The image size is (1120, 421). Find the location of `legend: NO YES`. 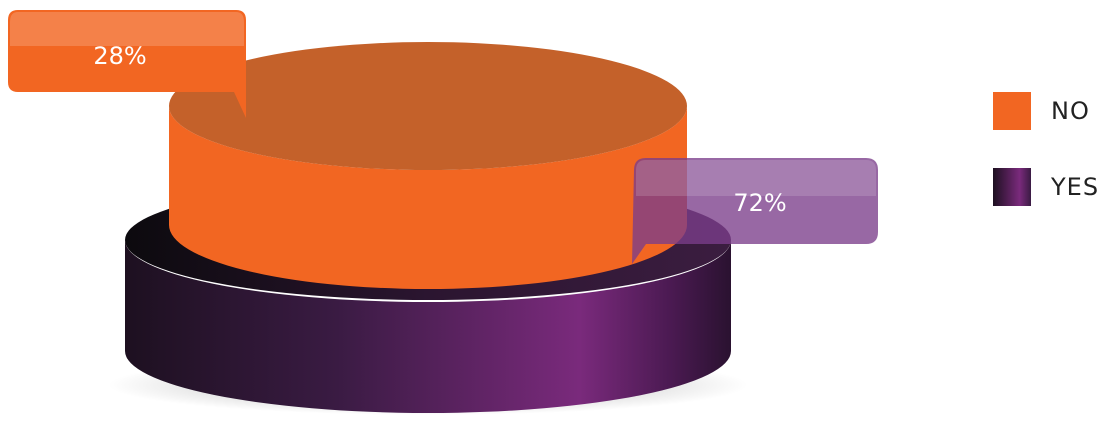

legend: NO YES is located at coordinates (1046, 168).